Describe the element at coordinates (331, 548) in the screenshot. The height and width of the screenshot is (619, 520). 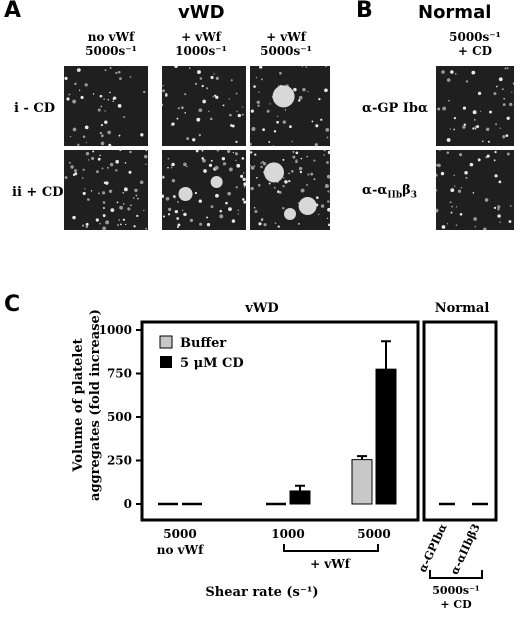
I see `vwf-bracket` at that location.